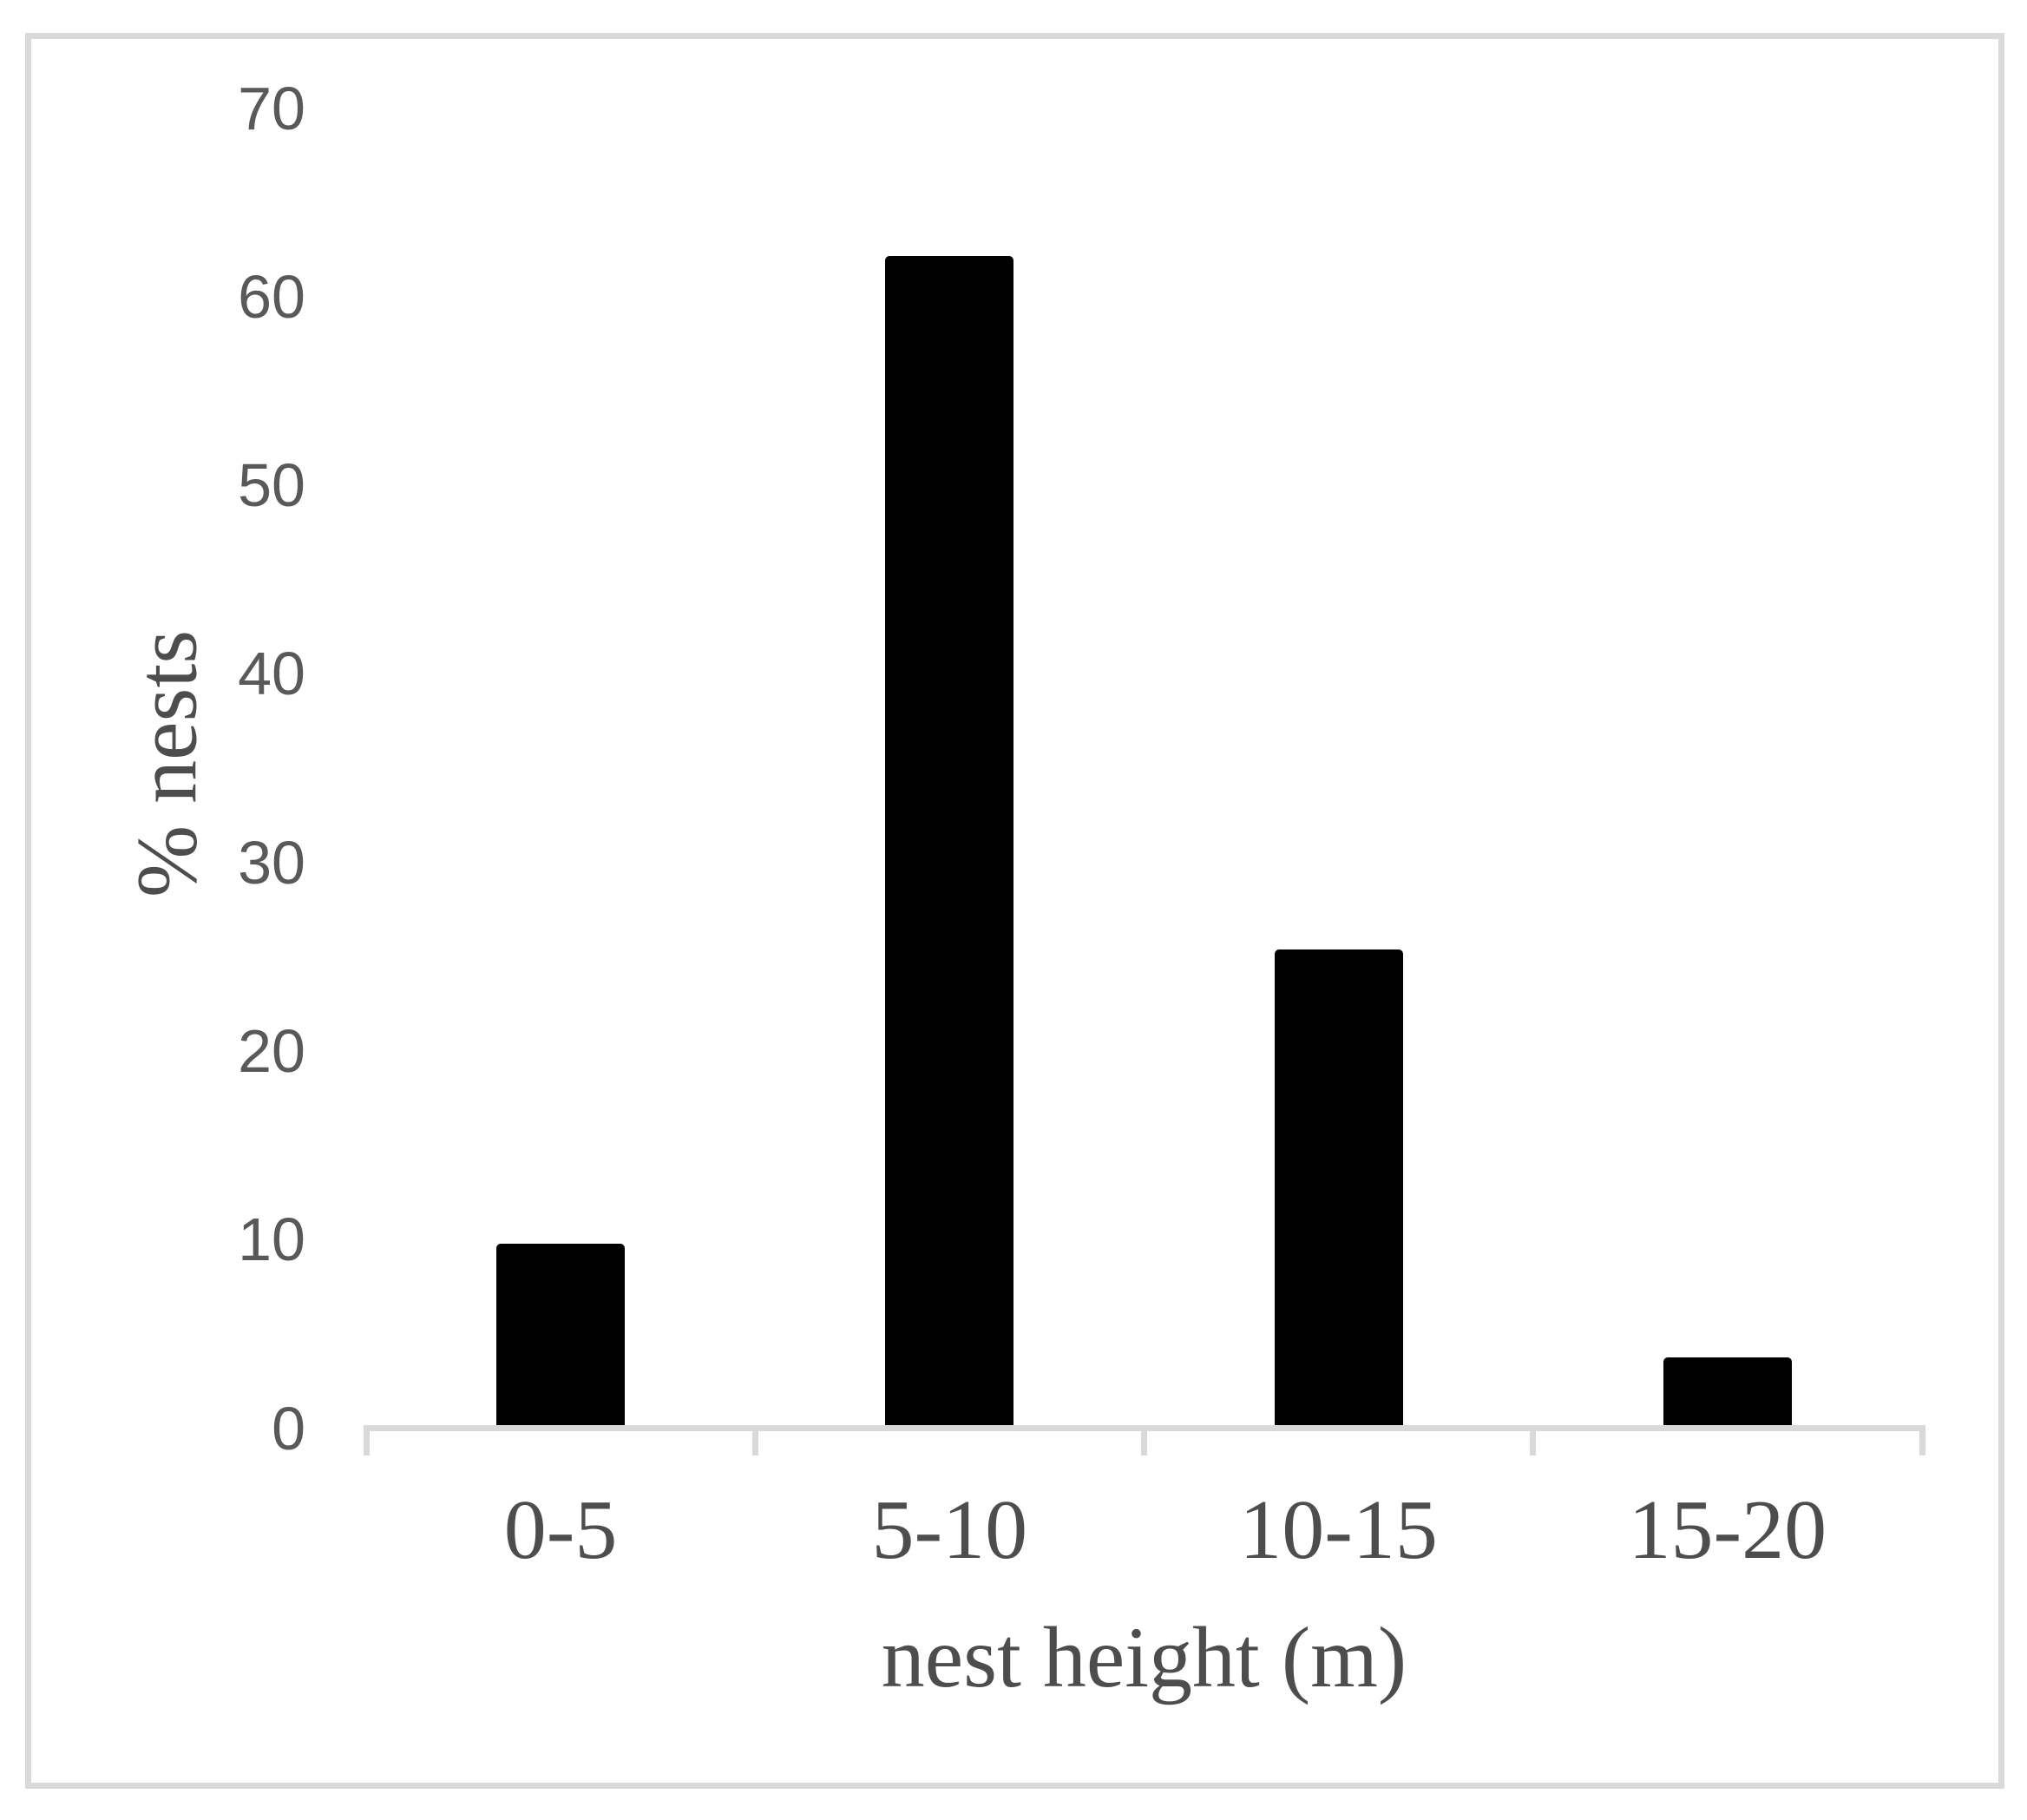  What do you see at coordinates (1338, 1530) in the screenshot?
I see `x-category-label: 10-15` at bounding box center [1338, 1530].